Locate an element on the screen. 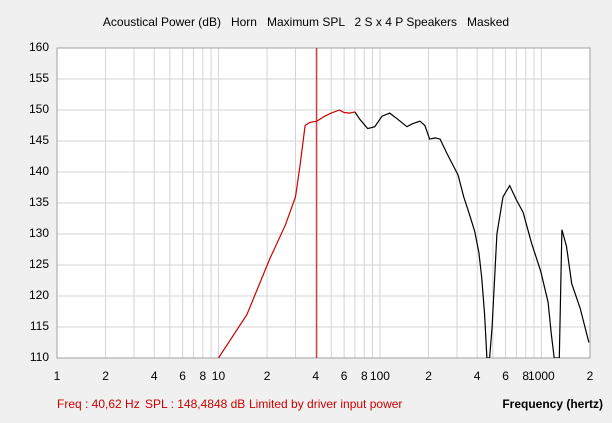 Image resolution: width=612 pixels, height=423 pixels. y-tick-label: 160 is located at coordinates (39, 47).